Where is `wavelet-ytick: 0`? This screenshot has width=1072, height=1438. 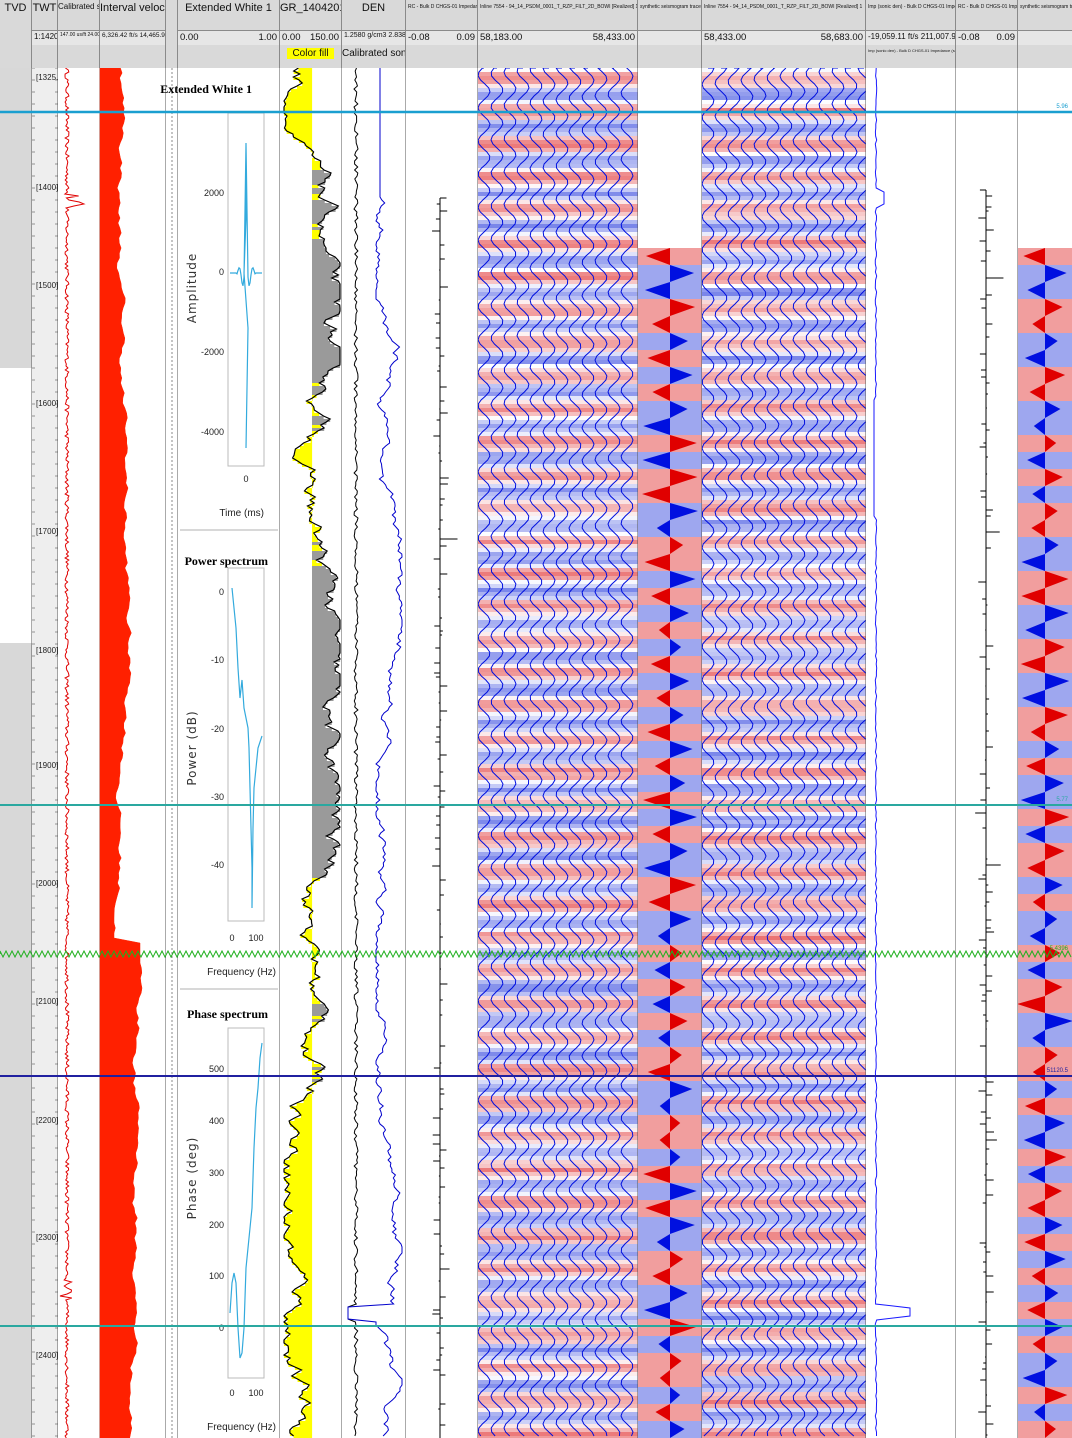
wavelet-ytick: 0 is located at coordinates (221, 272).